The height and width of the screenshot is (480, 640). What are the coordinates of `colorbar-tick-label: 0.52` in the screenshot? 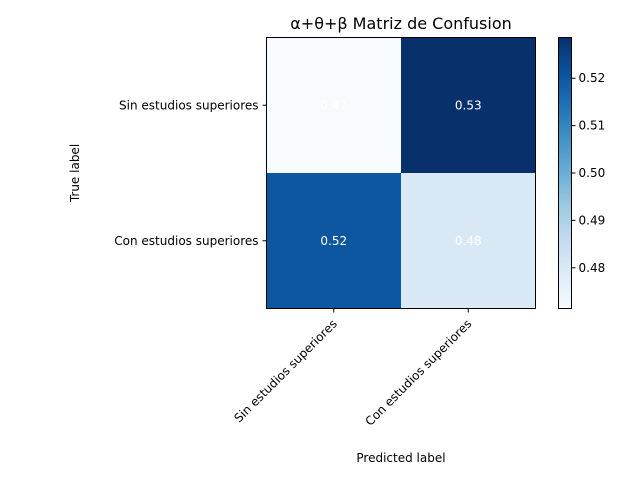 It's located at (592, 78).